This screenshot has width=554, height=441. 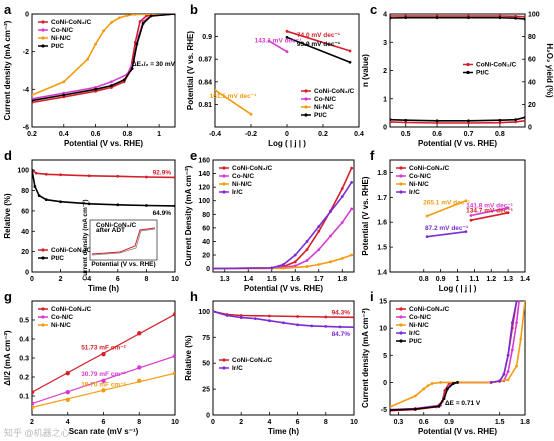 What do you see at coordinates (399, 422) in the screenshot?
I see `x-tick-label: 0.3` at bounding box center [399, 422].